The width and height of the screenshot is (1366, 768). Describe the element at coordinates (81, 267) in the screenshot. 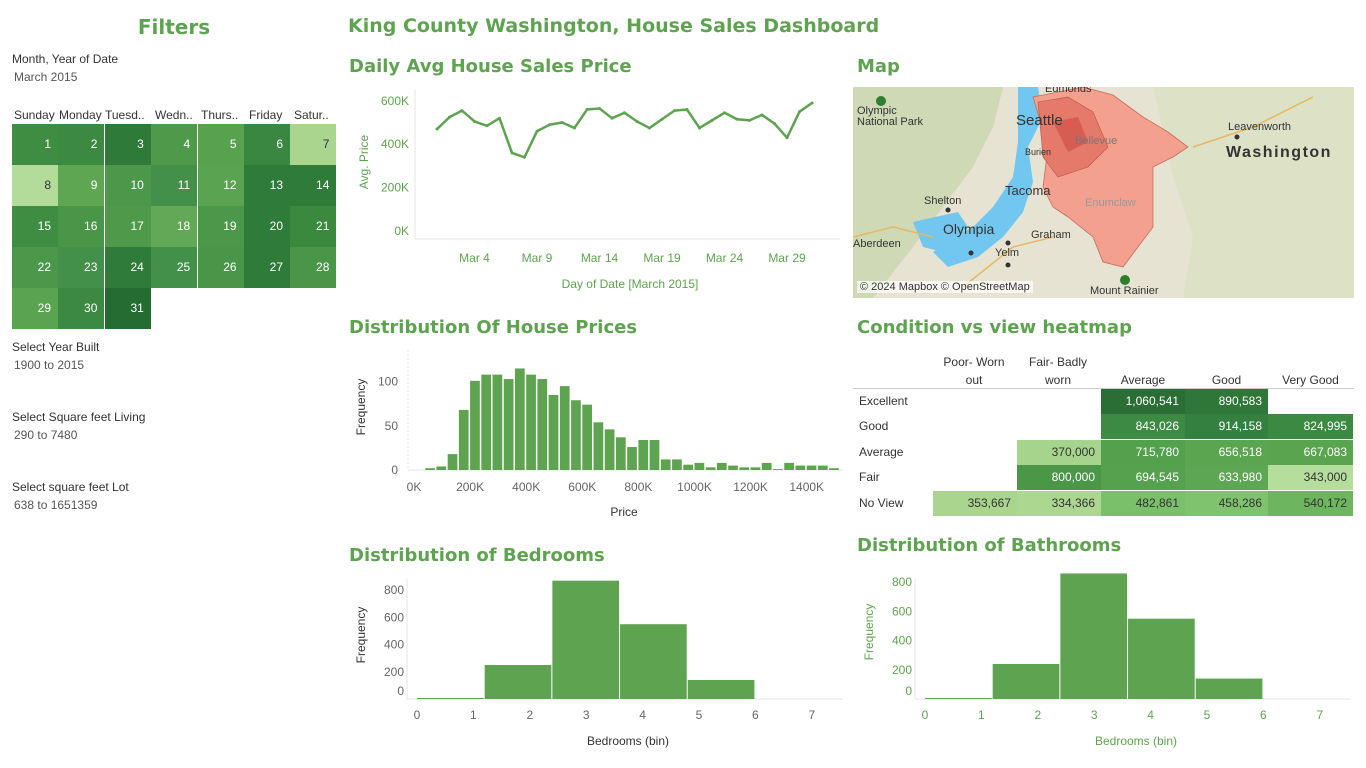

I see `calendar-day-23: 23` at that location.